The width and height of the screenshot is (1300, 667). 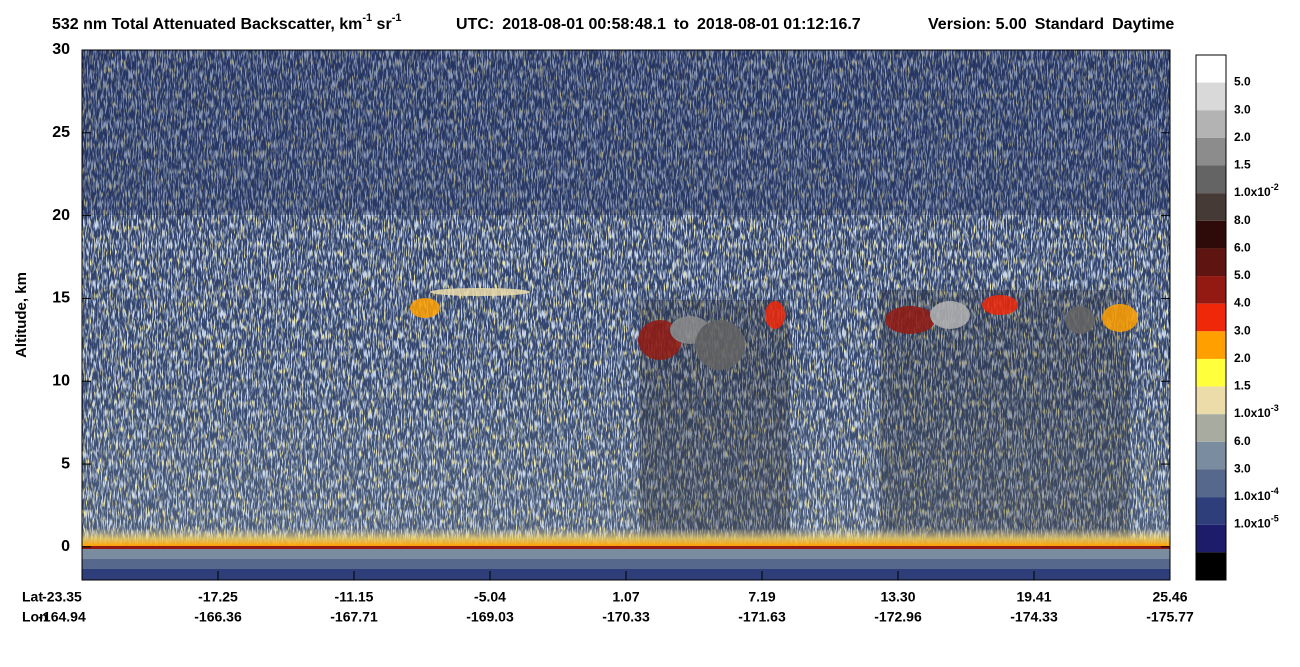 What do you see at coordinates (1275, 491) in the screenshot?
I see `colorbar-label-exp: -4` at bounding box center [1275, 491].